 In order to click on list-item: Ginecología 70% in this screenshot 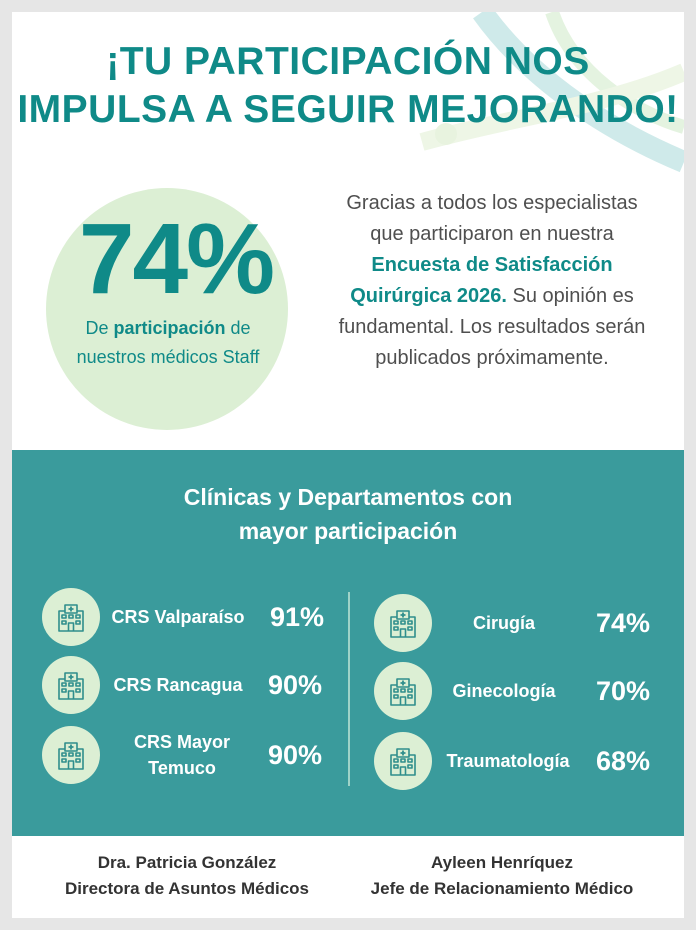, I will do `click(519, 691)`.